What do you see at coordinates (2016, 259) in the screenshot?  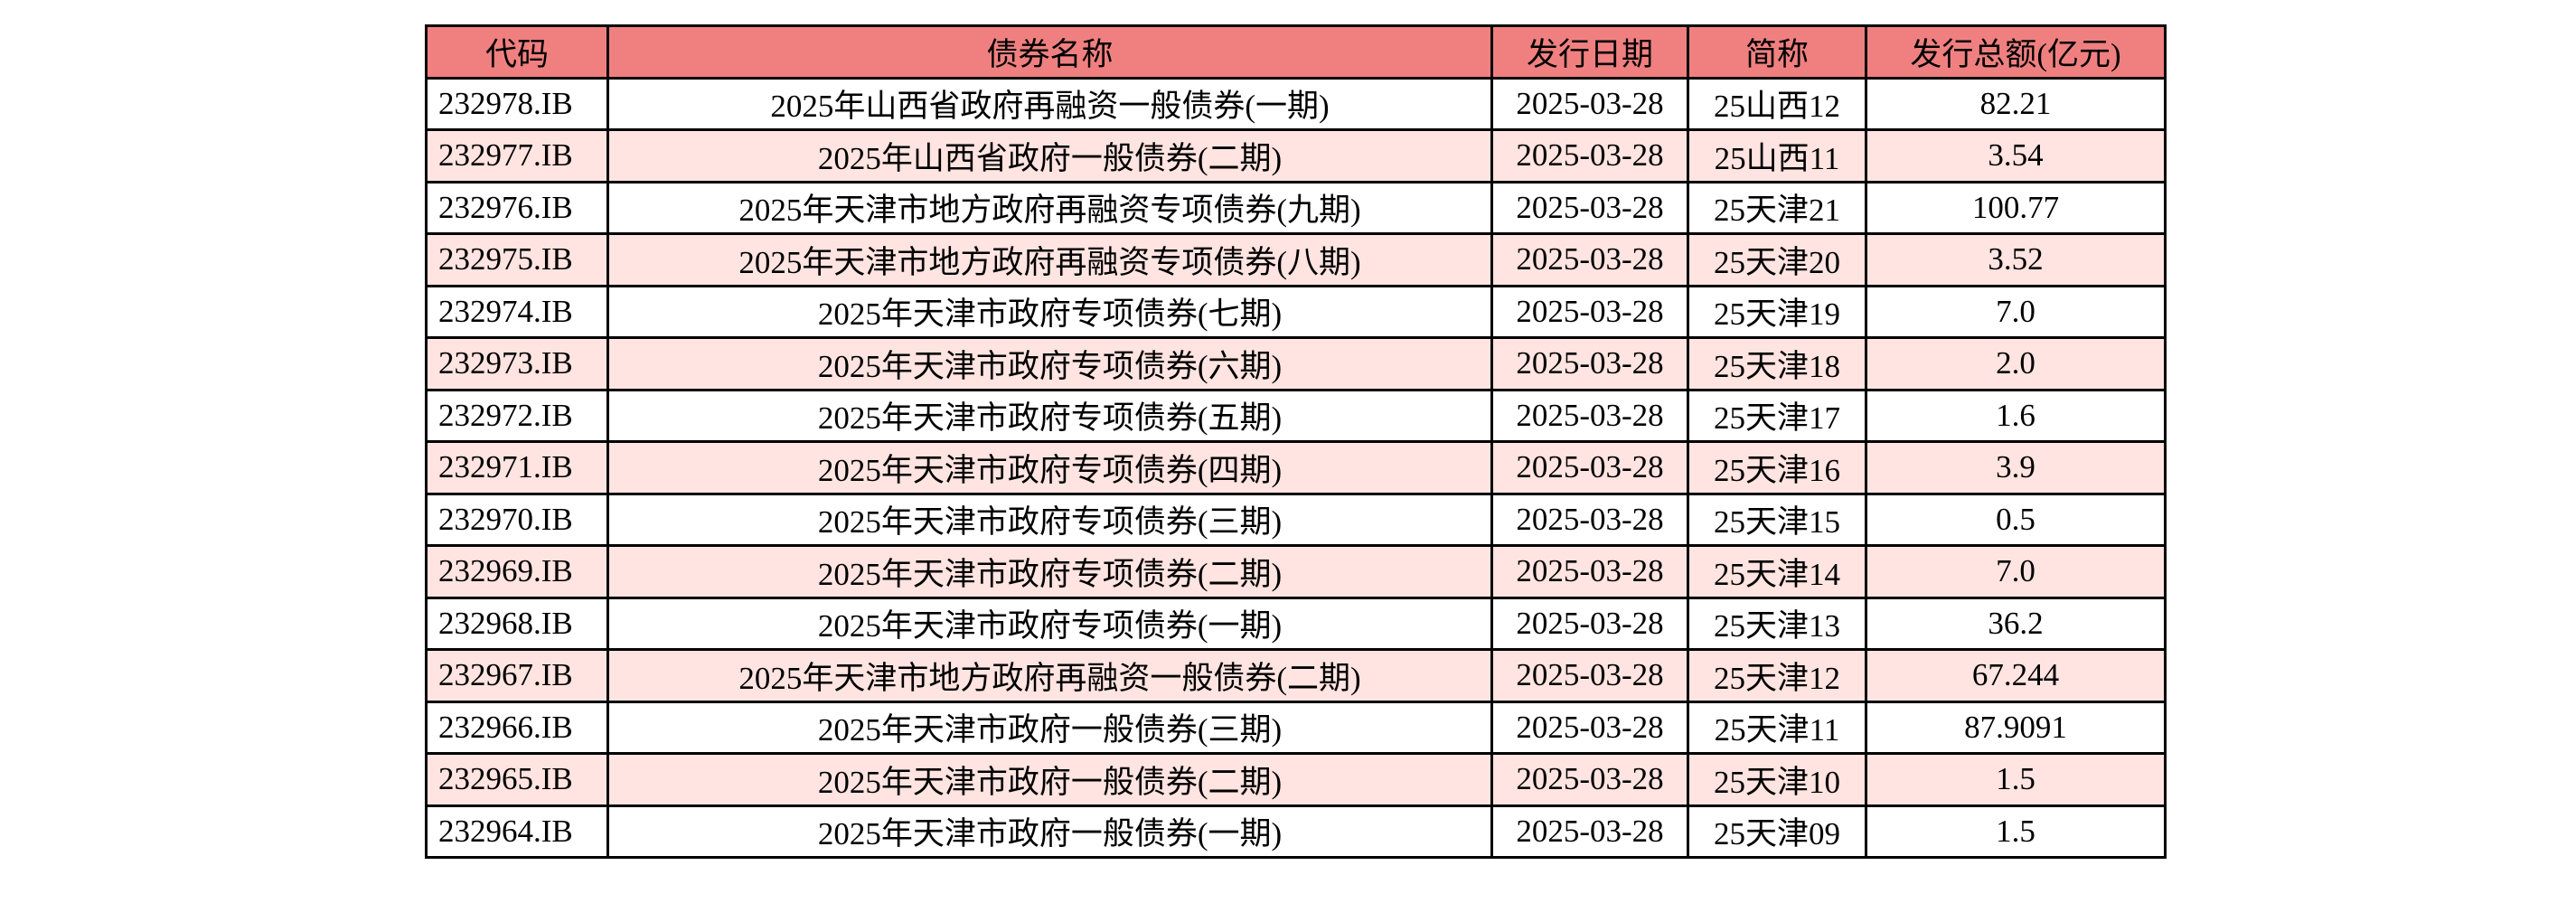 I see `cell-issue-amount: 3.52` at bounding box center [2016, 259].